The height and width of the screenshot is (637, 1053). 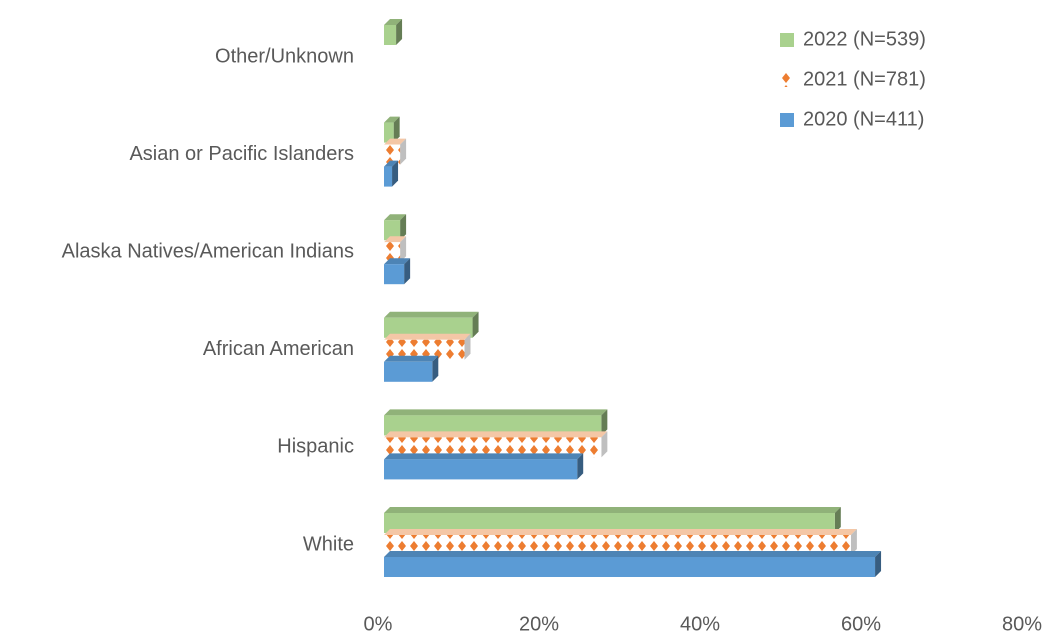 I want to click on x-tick-label: 80%, so click(x=1022, y=624).